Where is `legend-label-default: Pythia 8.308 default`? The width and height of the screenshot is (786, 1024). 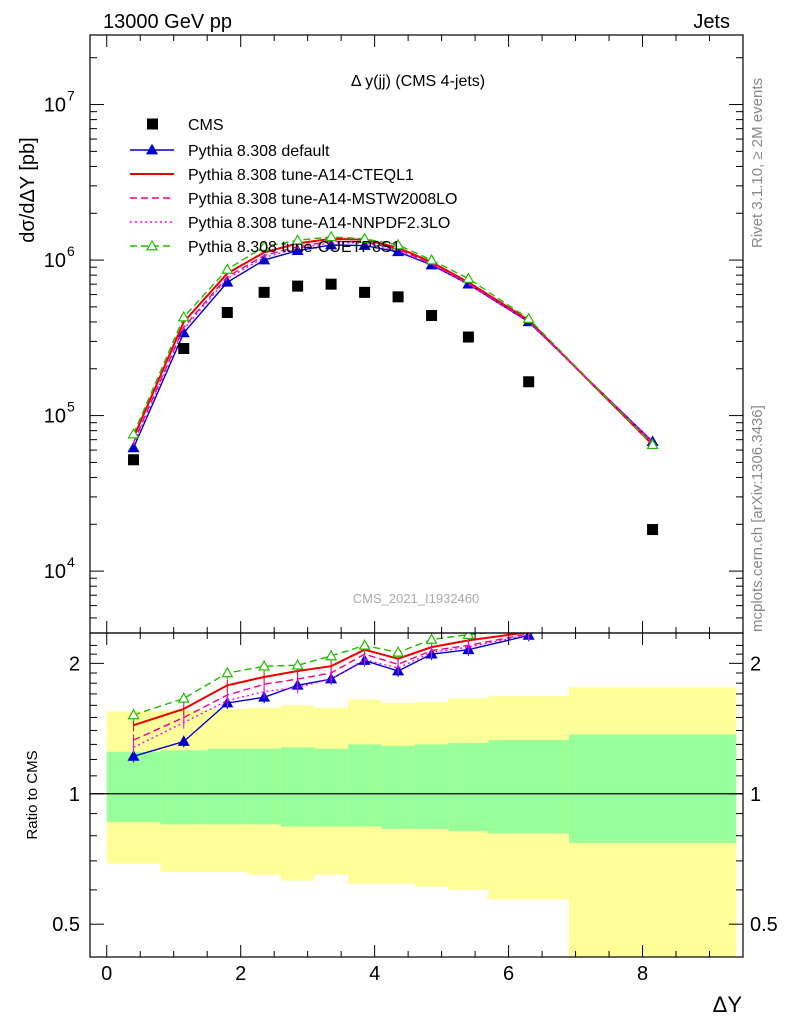
legend-label-default: Pythia 8.308 default is located at coordinates (259, 151).